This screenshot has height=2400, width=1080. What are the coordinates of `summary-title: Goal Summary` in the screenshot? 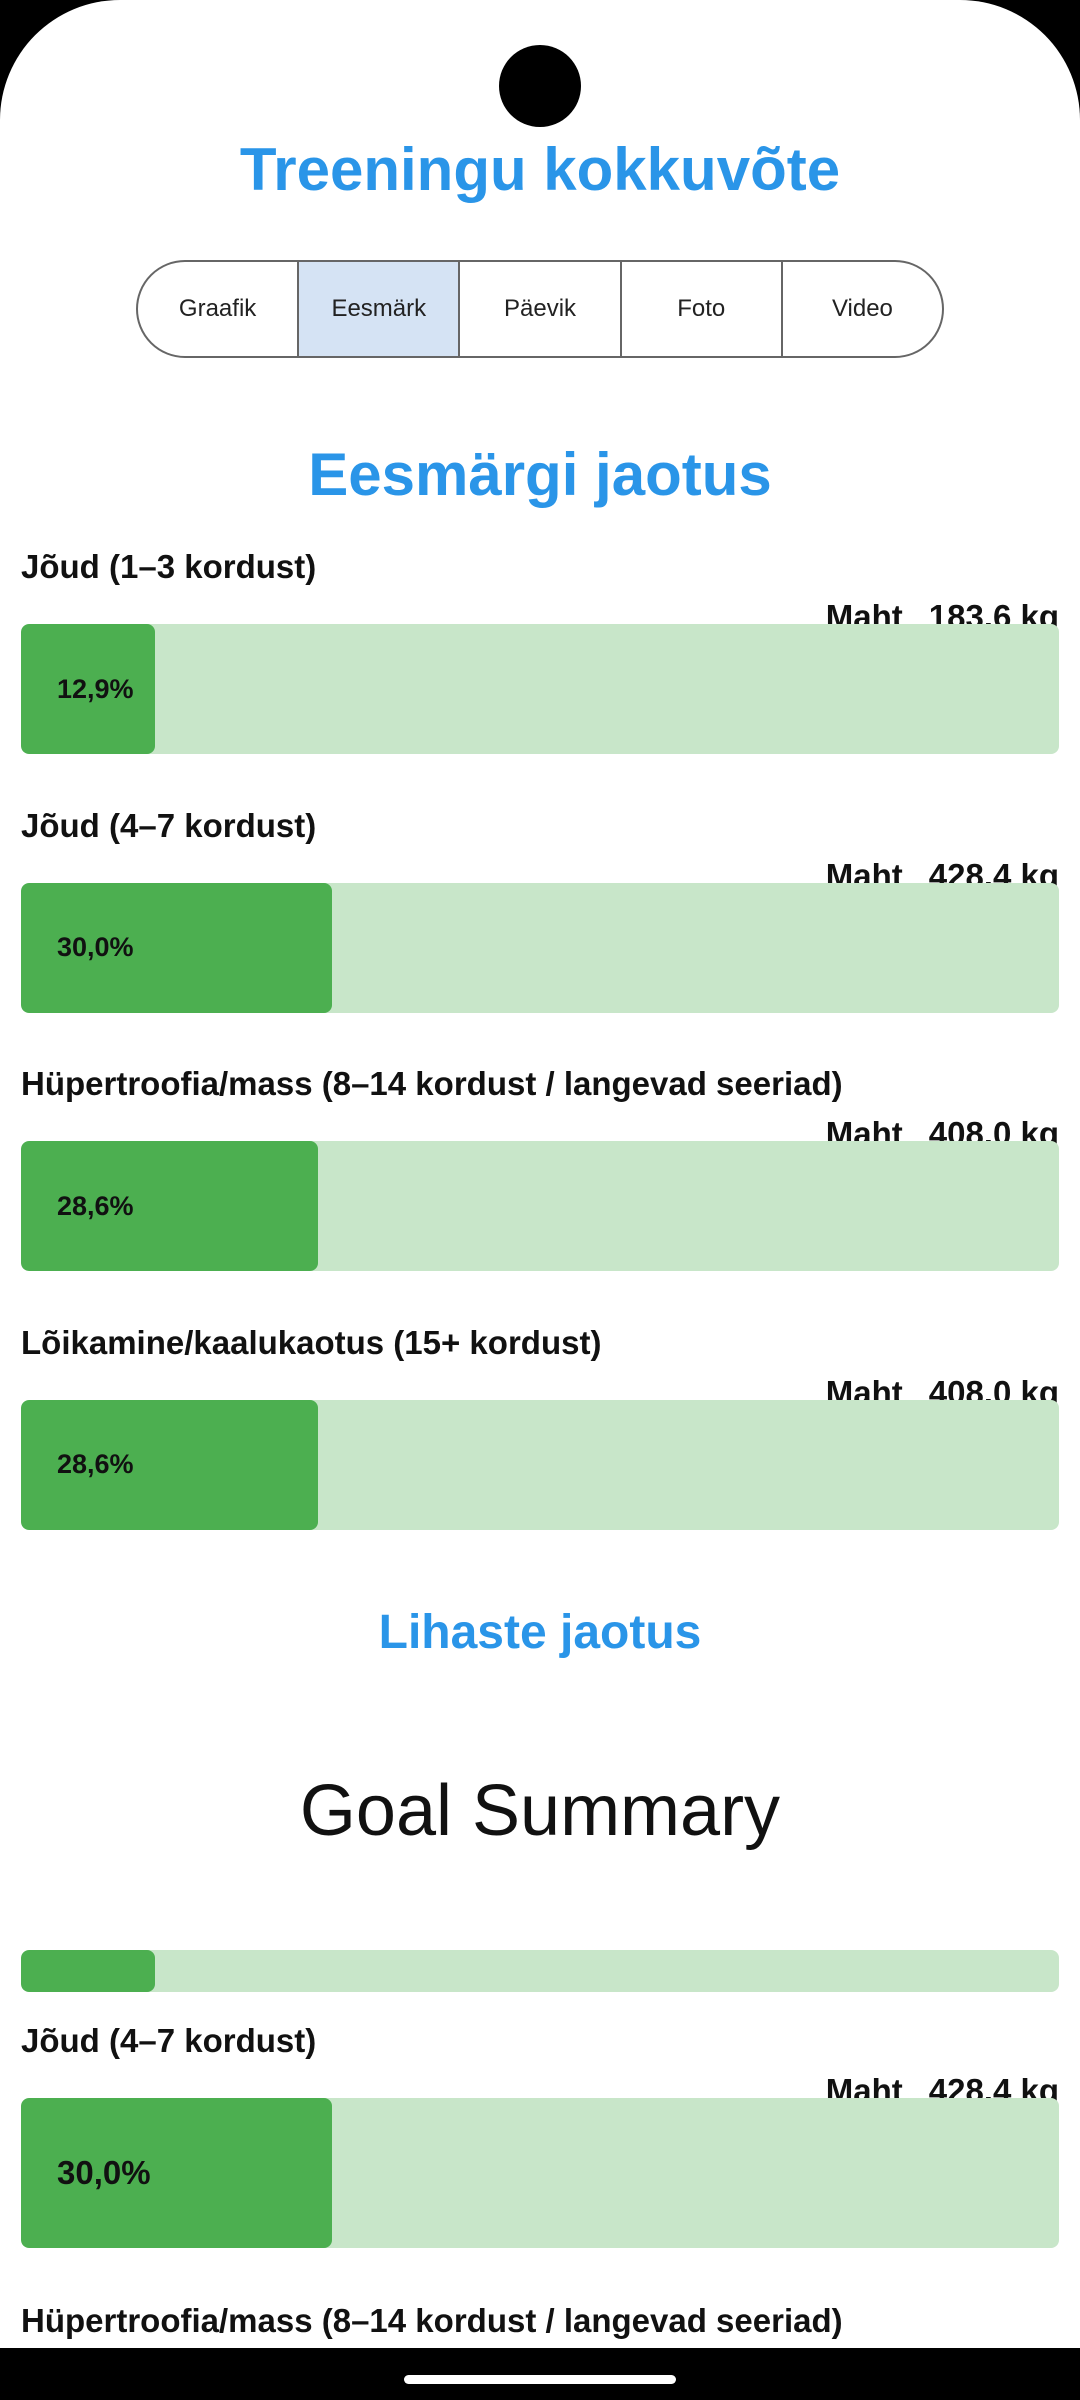 It's located at (540, 1811).